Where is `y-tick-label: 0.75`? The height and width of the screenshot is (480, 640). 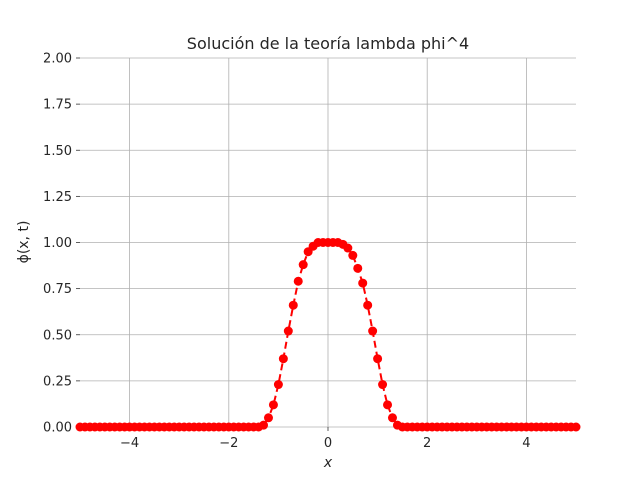
y-tick-label: 0.75 is located at coordinates (57, 289).